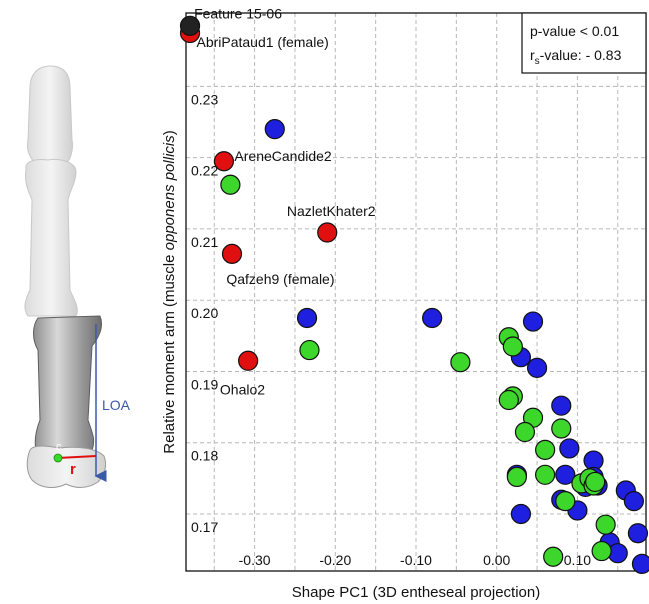  What do you see at coordinates (280, 279) in the screenshot?
I see `point-label: Qafzeh9 (female)` at bounding box center [280, 279].